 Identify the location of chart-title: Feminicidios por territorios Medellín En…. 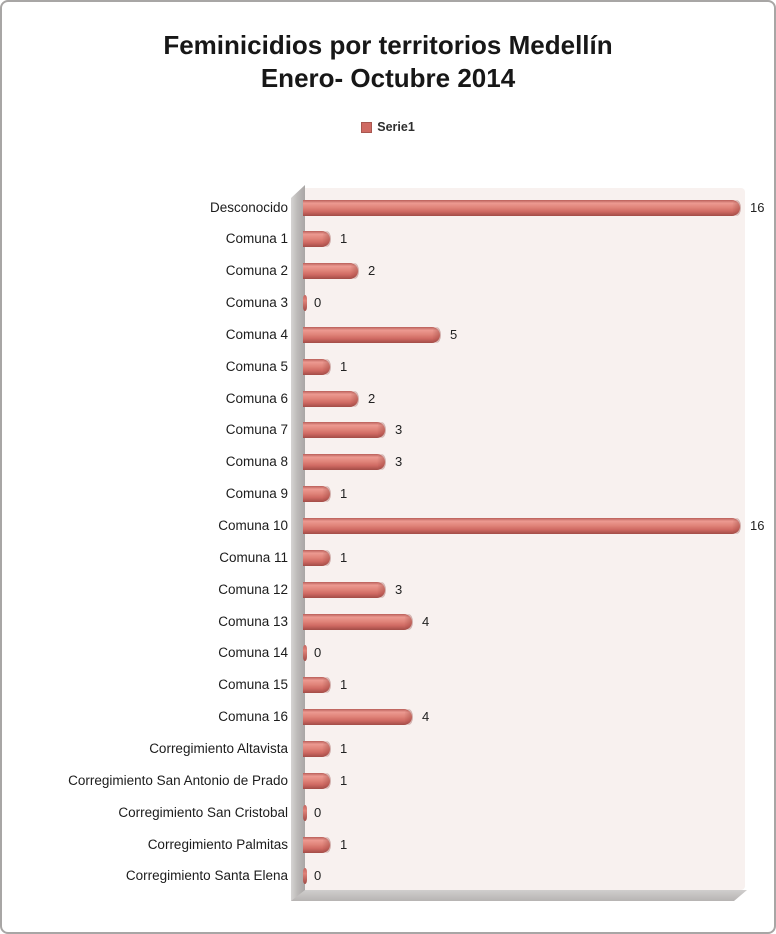
(388, 62).